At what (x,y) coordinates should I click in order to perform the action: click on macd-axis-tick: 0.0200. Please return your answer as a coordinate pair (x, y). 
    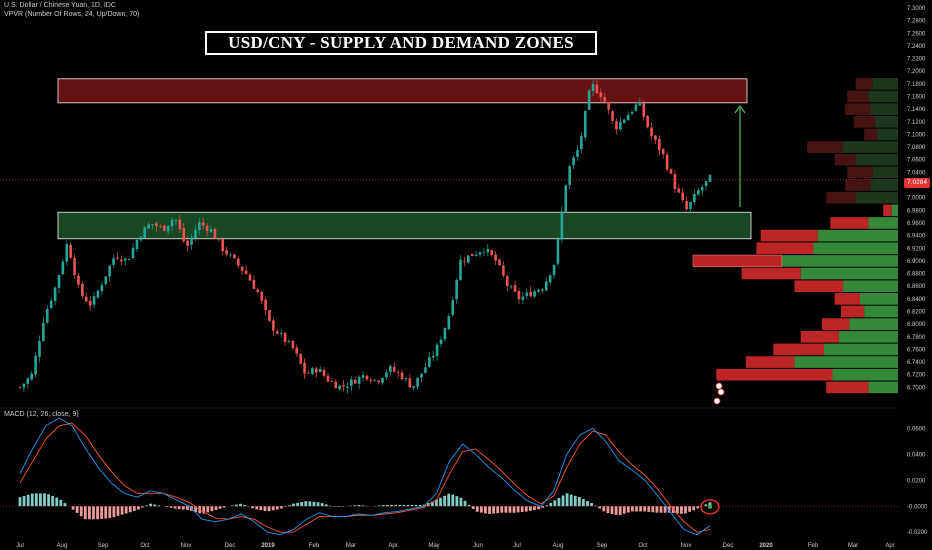
    Looking at the image, I should click on (916, 481).